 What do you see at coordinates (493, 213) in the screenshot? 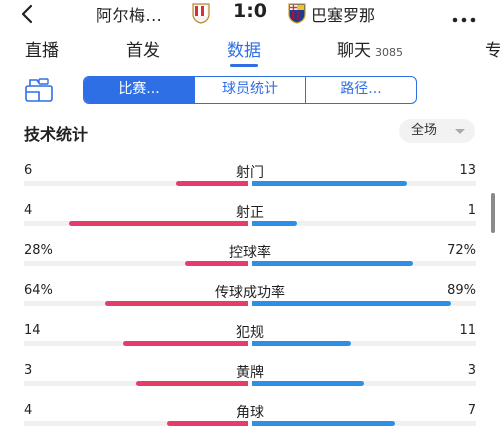
I see `scrollbar` at bounding box center [493, 213].